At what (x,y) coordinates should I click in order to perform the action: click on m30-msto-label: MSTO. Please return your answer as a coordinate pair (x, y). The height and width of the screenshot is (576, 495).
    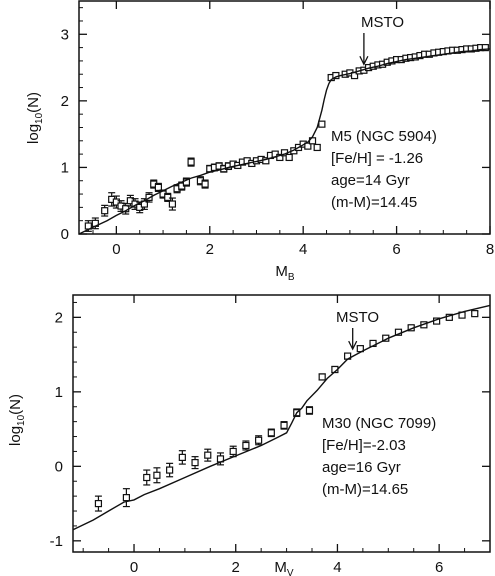
    Looking at the image, I should click on (357, 317).